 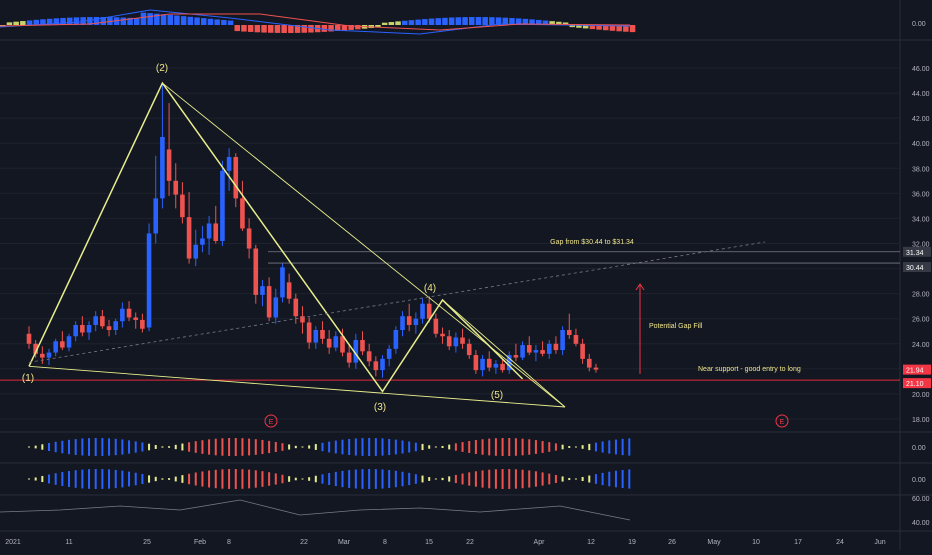 What do you see at coordinates (921, 420) in the screenshot?
I see `price-tick-label: 18.00` at bounding box center [921, 420].